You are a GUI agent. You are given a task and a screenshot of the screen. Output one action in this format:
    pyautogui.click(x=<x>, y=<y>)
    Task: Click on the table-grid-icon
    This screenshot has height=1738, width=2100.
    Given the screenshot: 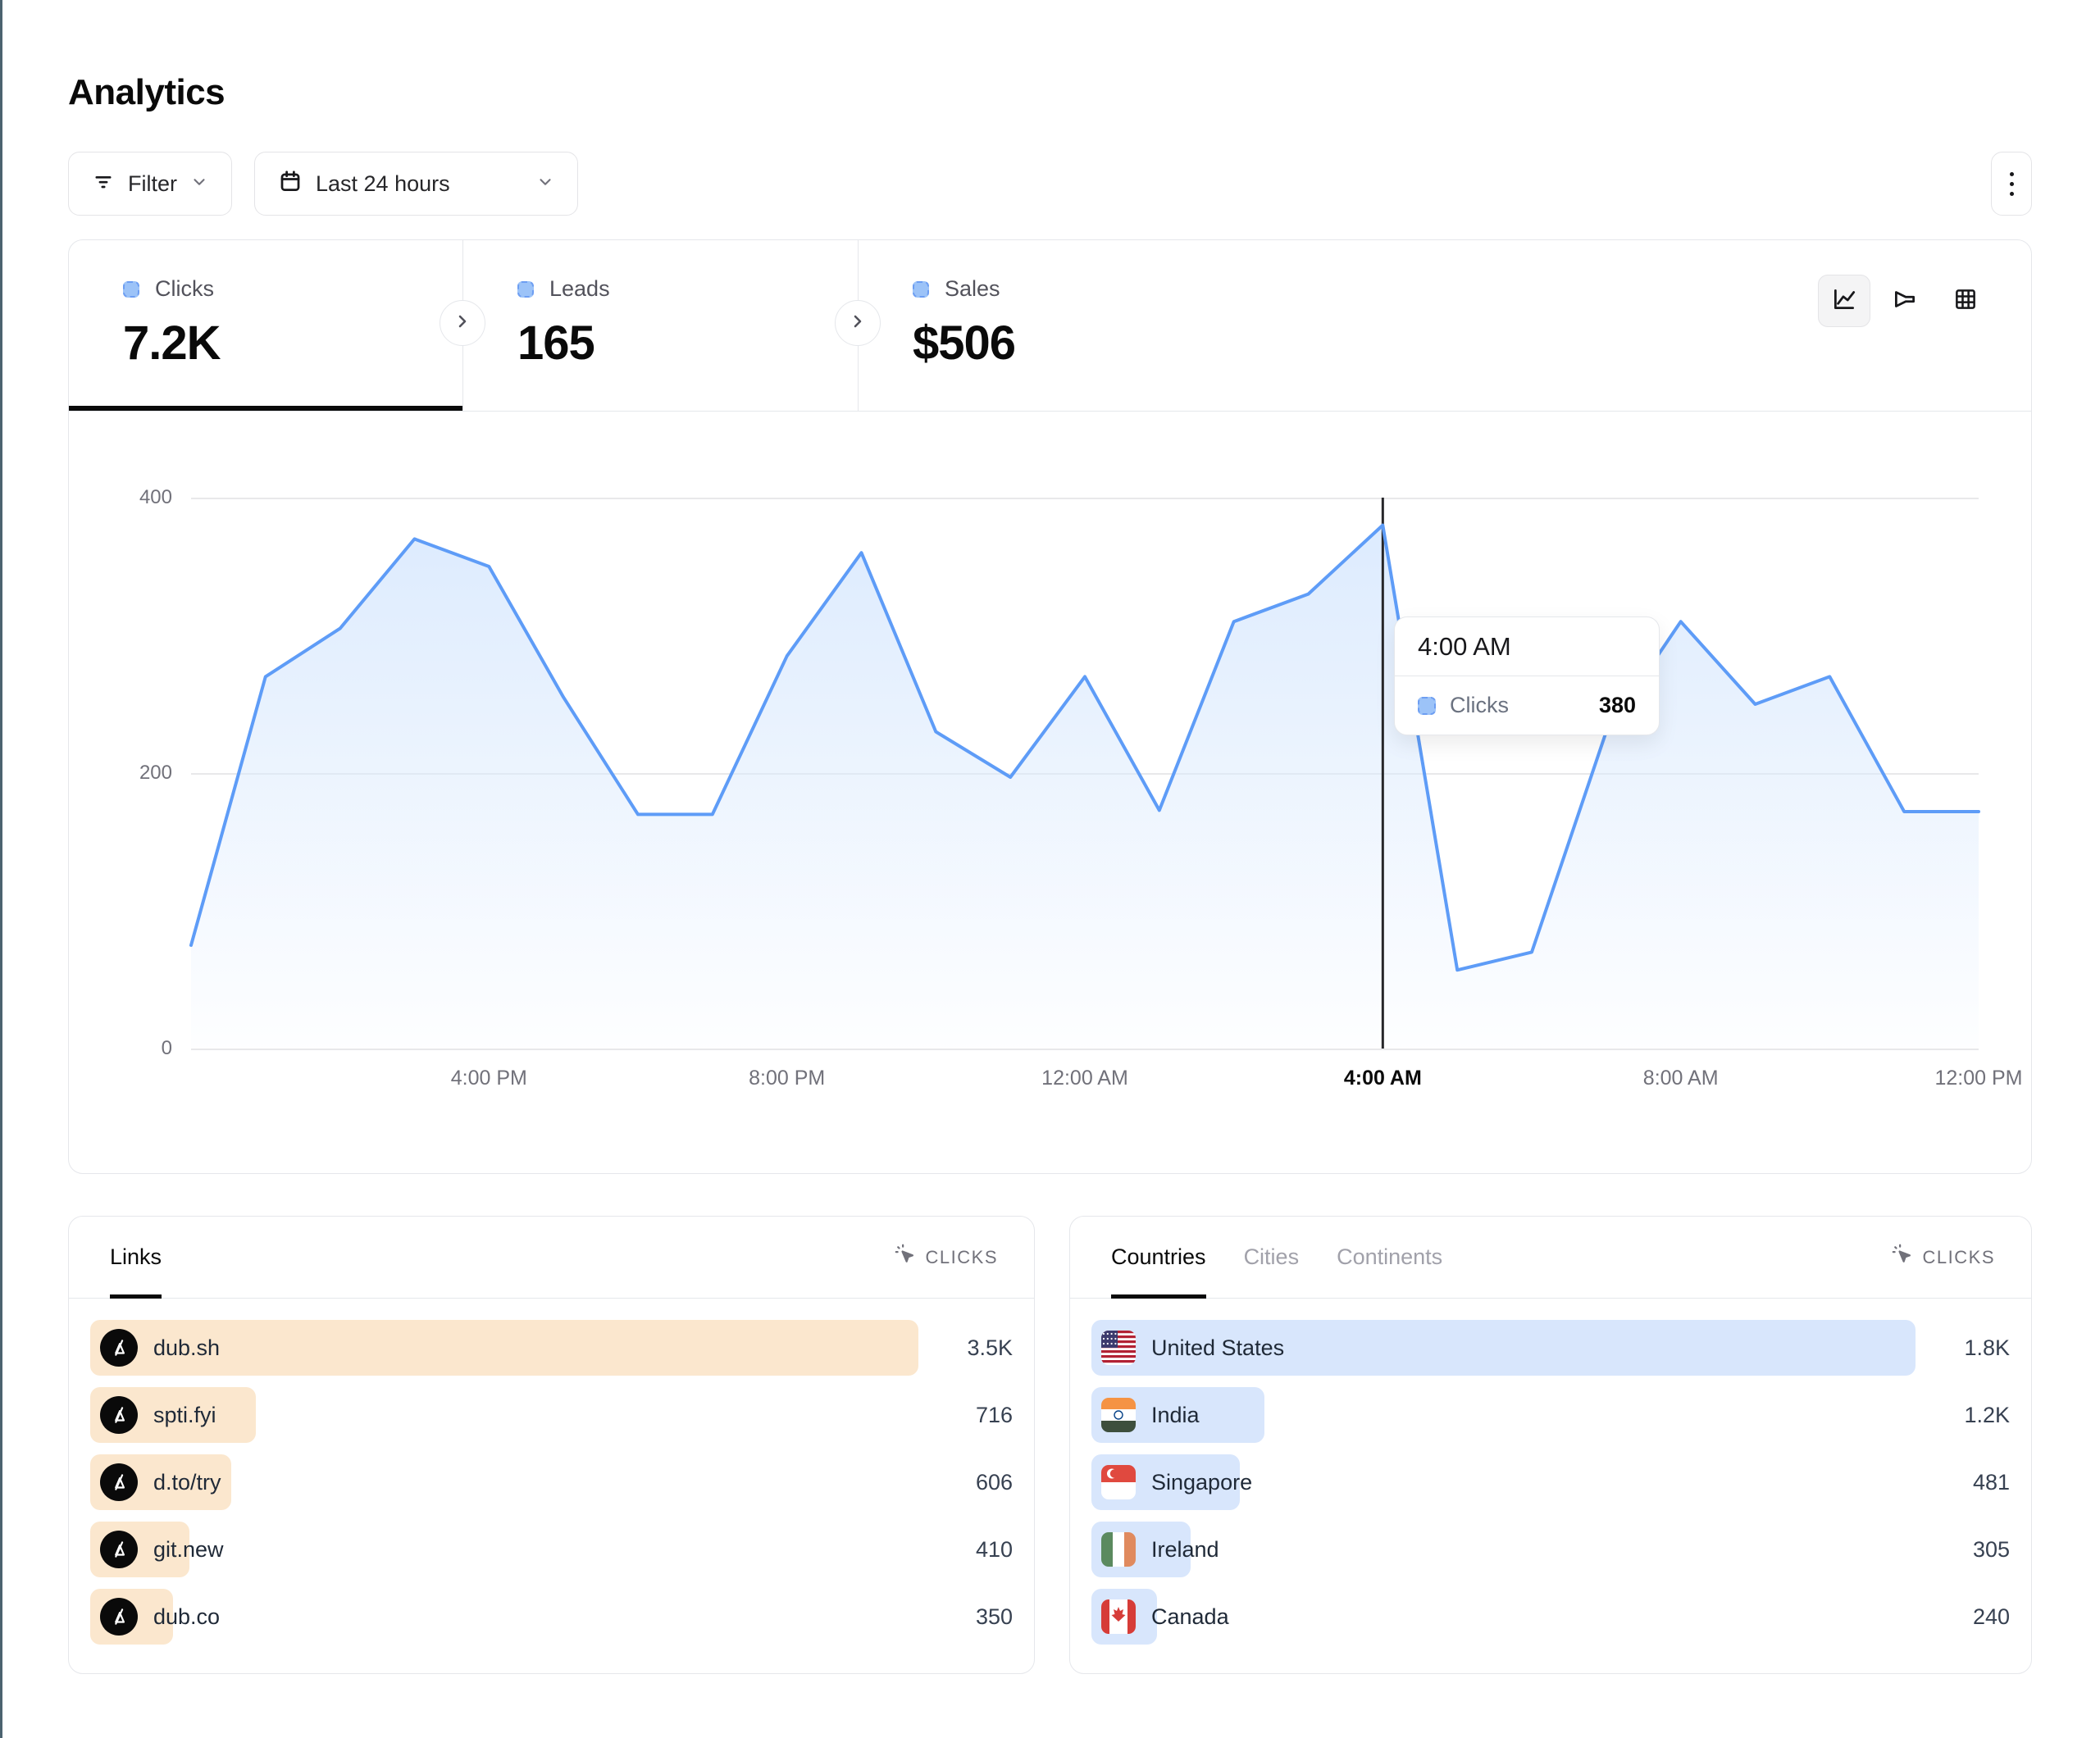 What is the action you would take?
    pyautogui.click(x=1965, y=301)
    